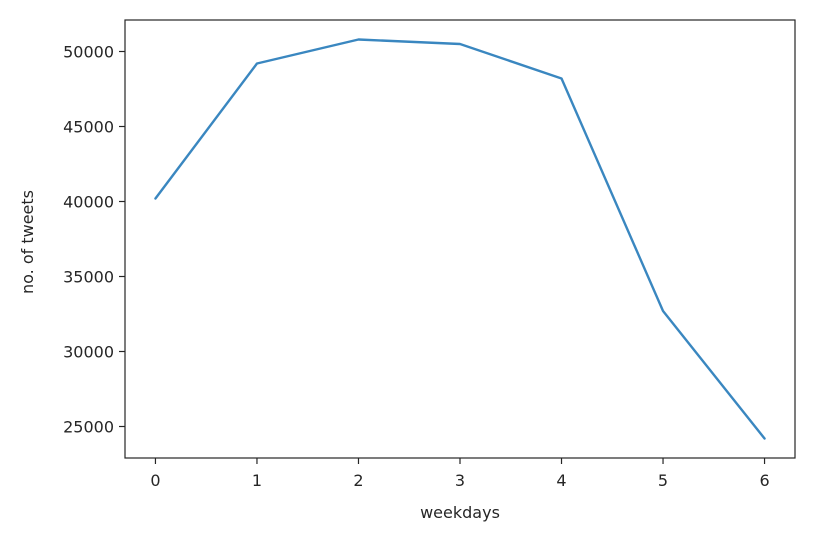  What do you see at coordinates (663, 480) in the screenshot?
I see `x-tick-label: 5` at bounding box center [663, 480].